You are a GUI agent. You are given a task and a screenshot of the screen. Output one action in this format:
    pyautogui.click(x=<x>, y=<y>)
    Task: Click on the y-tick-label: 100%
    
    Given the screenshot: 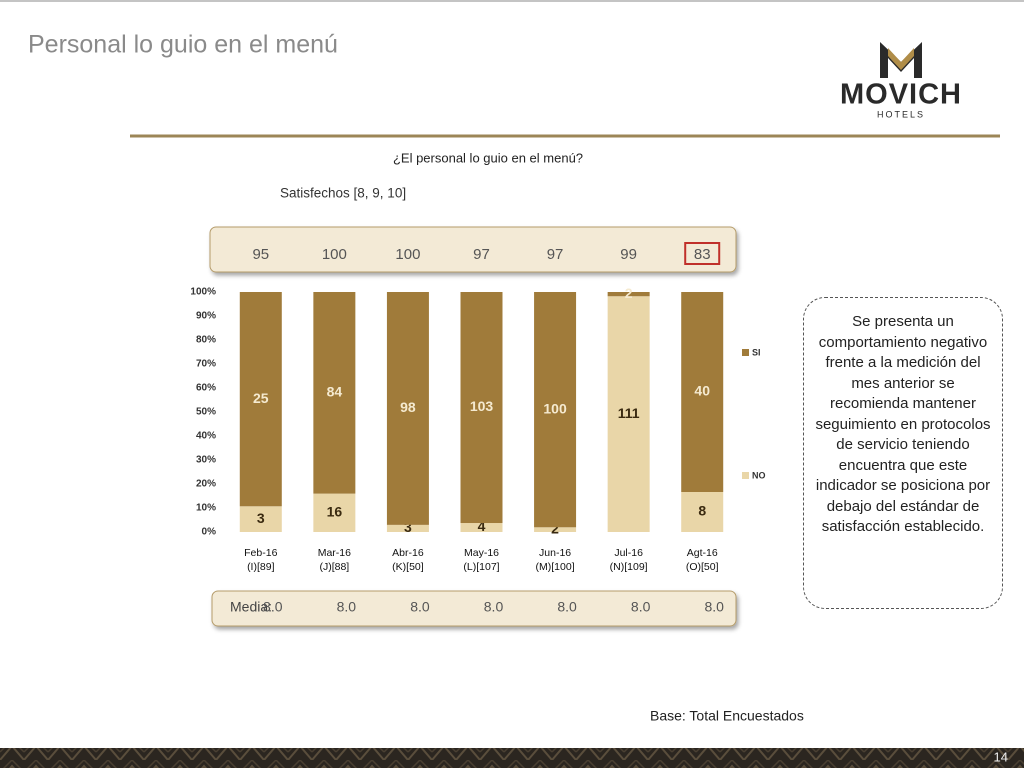 What is the action you would take?
    pyautogui.click(x=203, y=292)
    